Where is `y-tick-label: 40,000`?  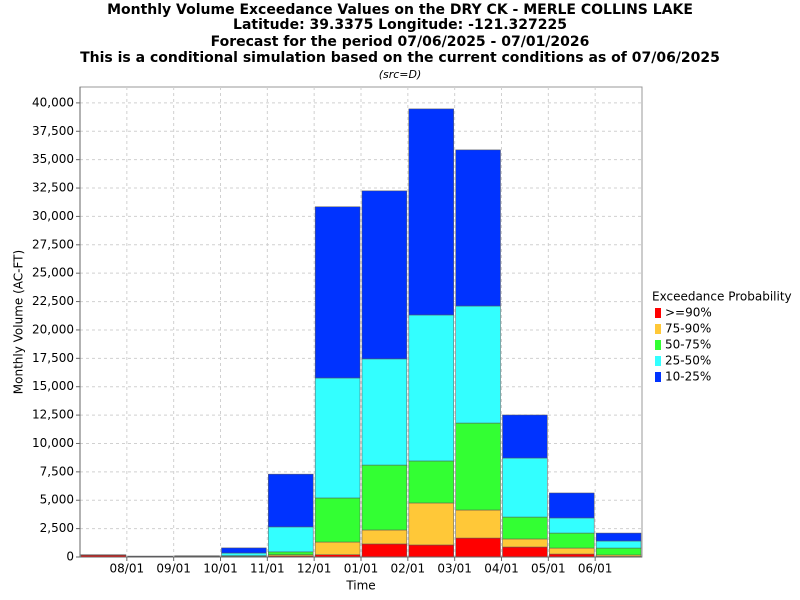
y-tick-label: 40,000 is located at coordinates (53, 102).